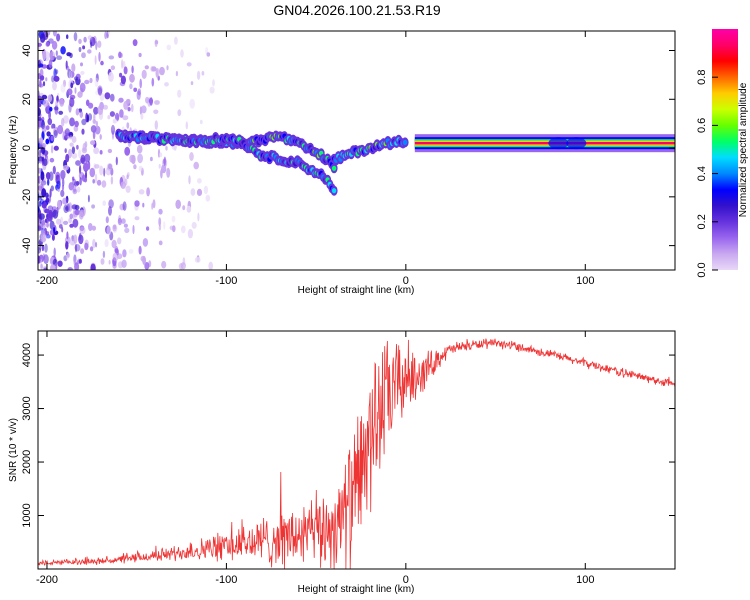 Image resolution: width=750 pixels, height=600 pixels. Describe the element at coordinates (702, 77) in the screenshot. I see `colorbar-tick-label: 0.8` at that location.